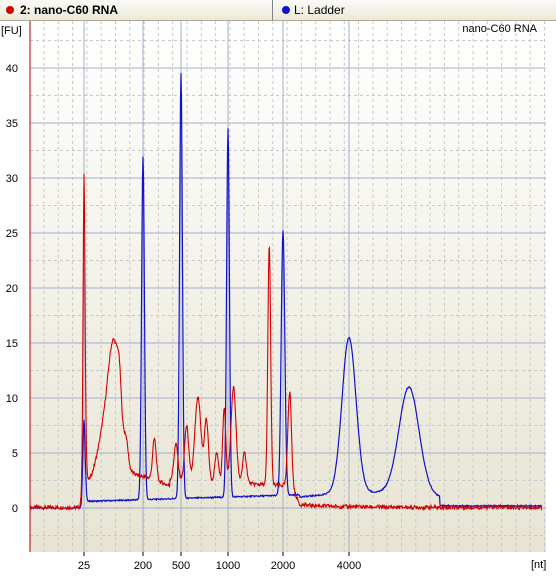 The height and width of the screenshot is (586, 556). What do you see at coordinates (11, 31) in the screenshot?
I see `y-axis-label: [FU]` at bounding box center [11, 31].